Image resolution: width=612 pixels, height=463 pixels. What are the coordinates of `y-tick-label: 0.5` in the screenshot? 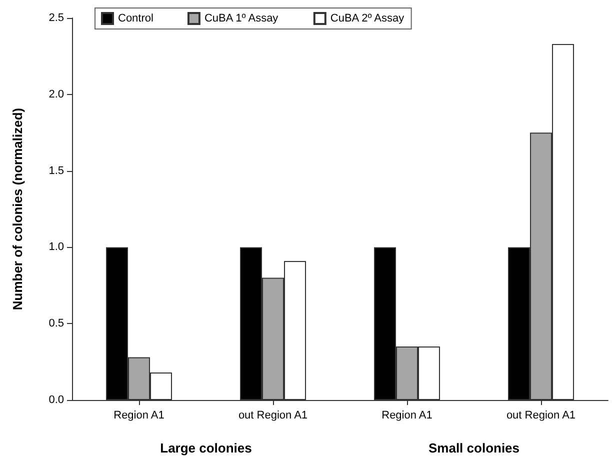 It's located at (56, 324).